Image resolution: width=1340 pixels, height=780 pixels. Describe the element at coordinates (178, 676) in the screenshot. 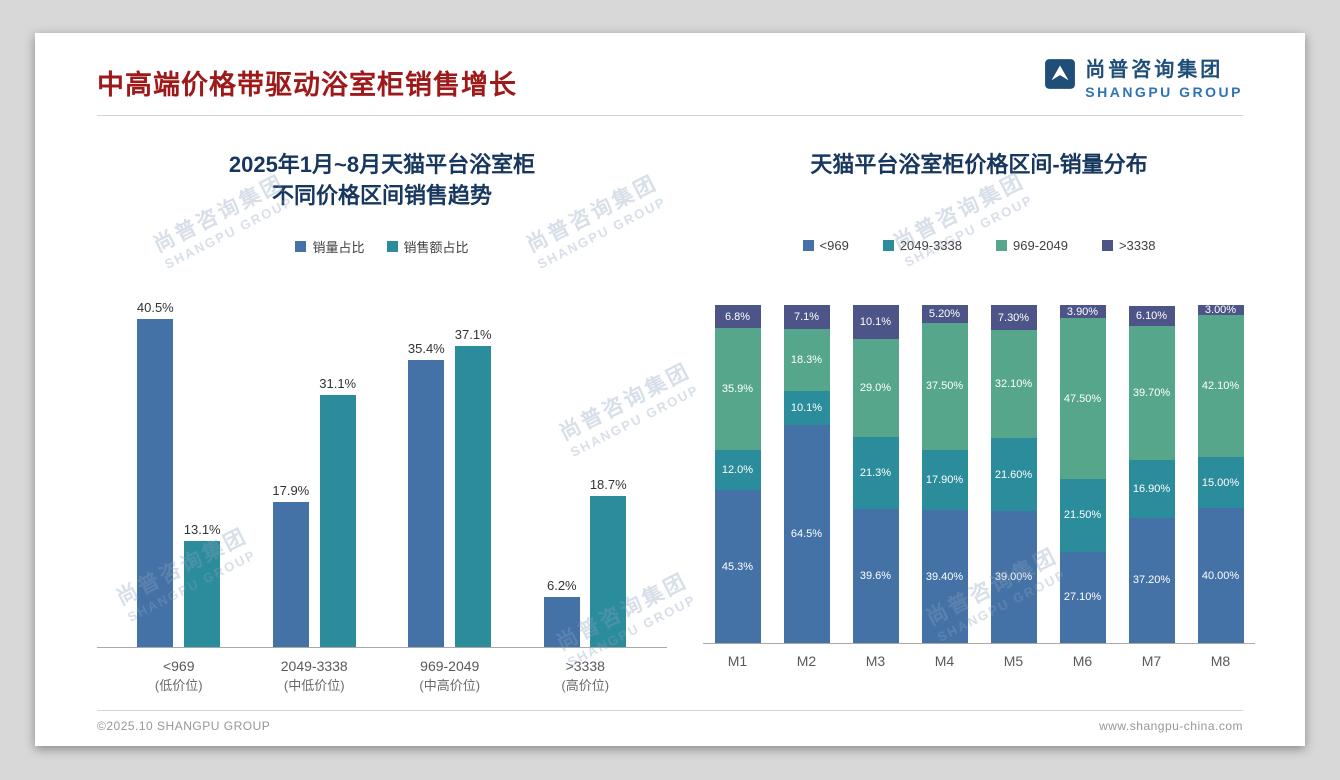

I see `x-category-label: <969 (低价位)` at that location.